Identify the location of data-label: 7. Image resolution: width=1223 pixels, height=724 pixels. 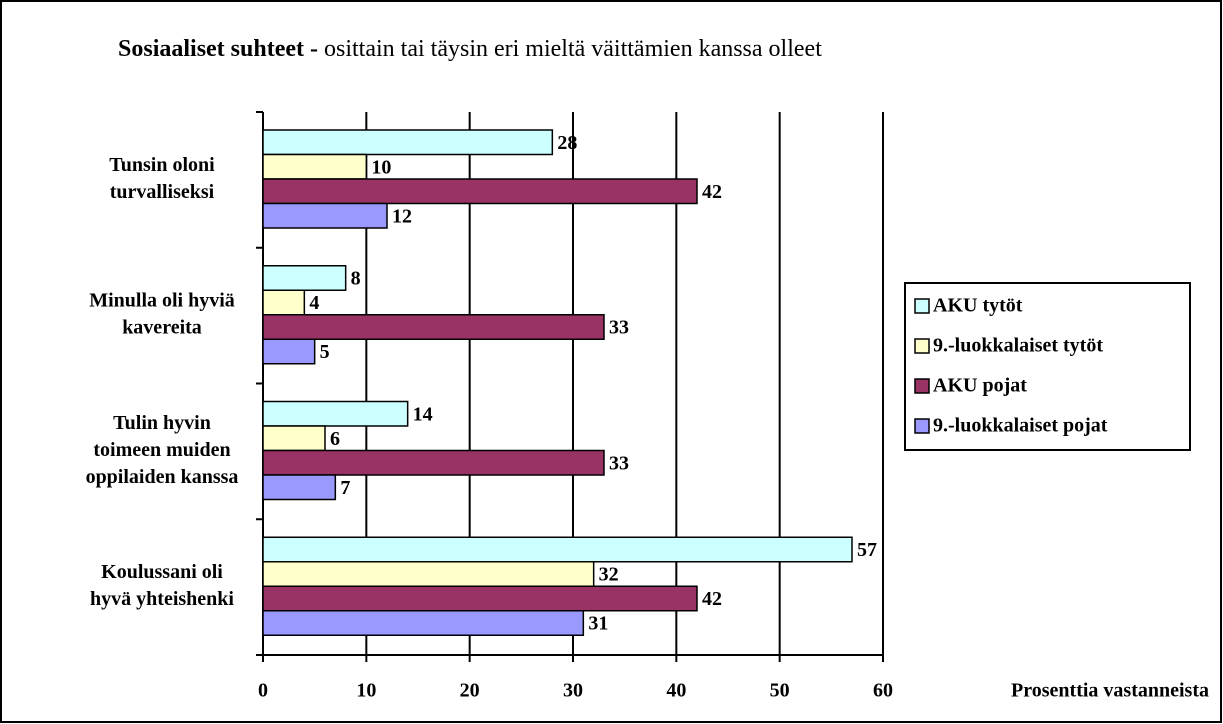
(345, 488).